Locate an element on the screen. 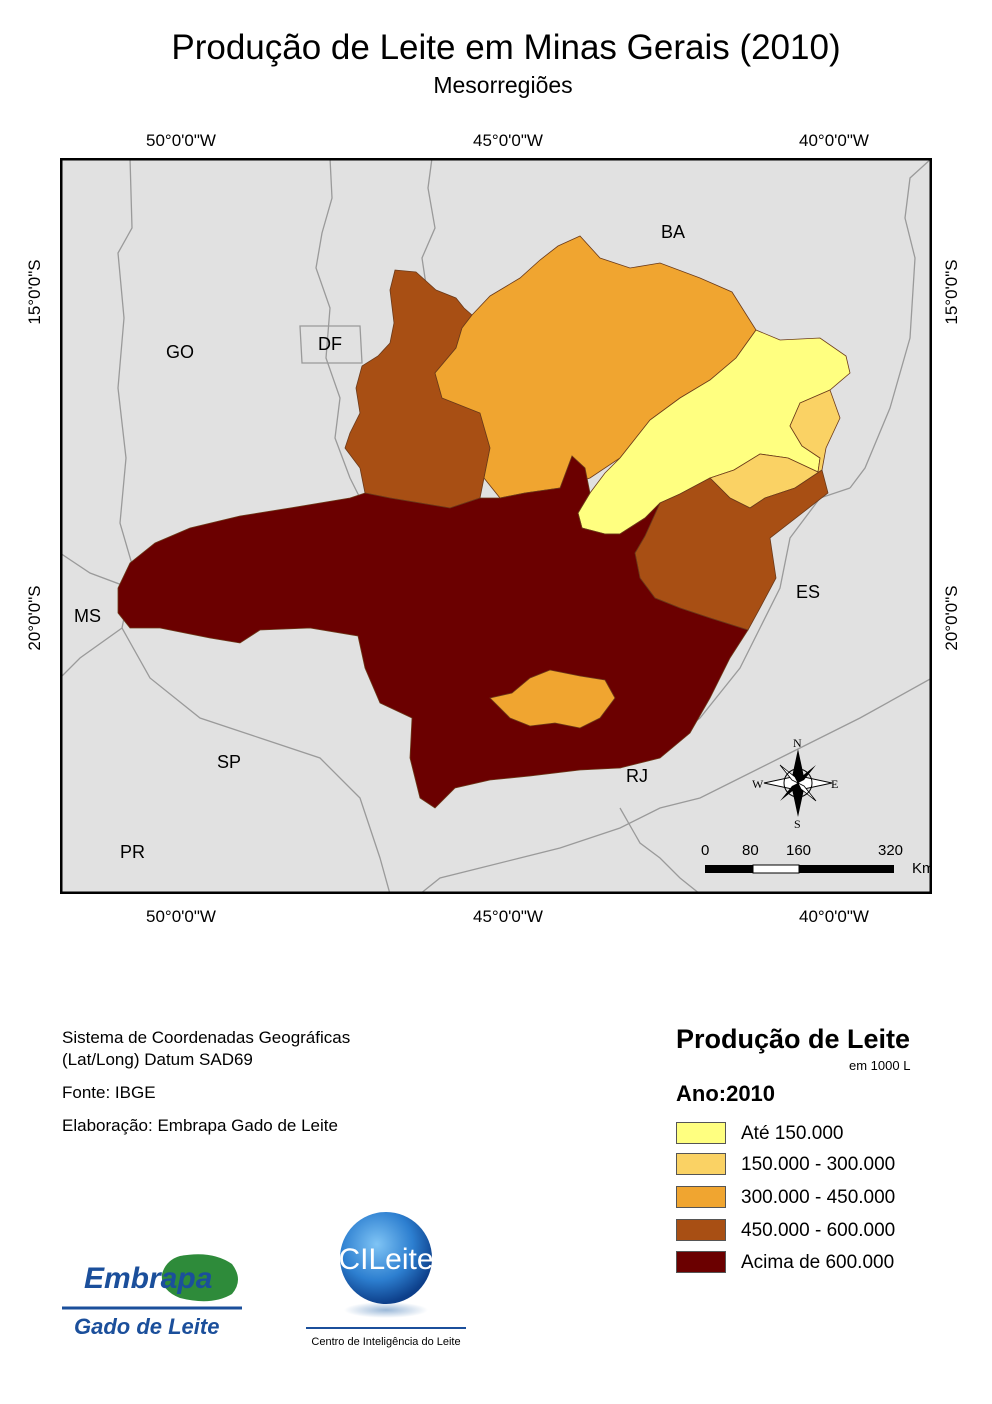  coordinate-system-line1: Sistema de Coordenadas Geográficas is located at coordinates (206, 1037).